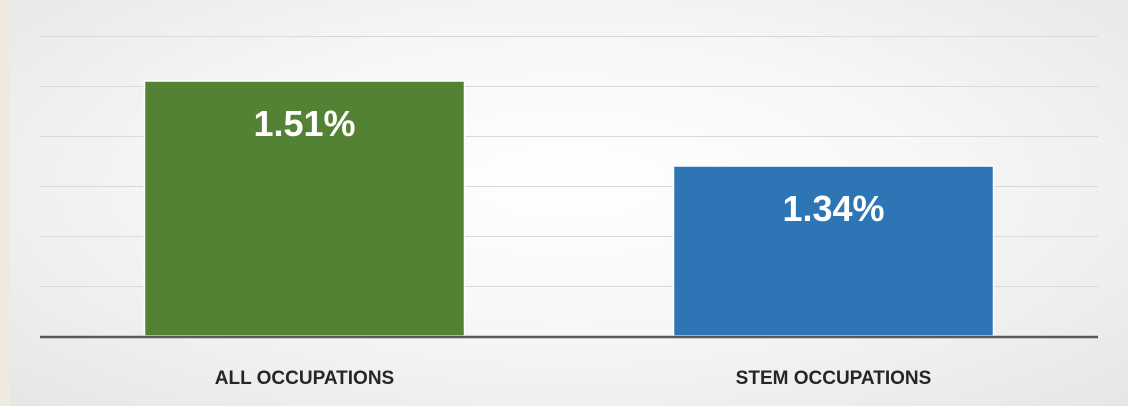  I want to click on bar-stem-occupations, so click(833, 251).